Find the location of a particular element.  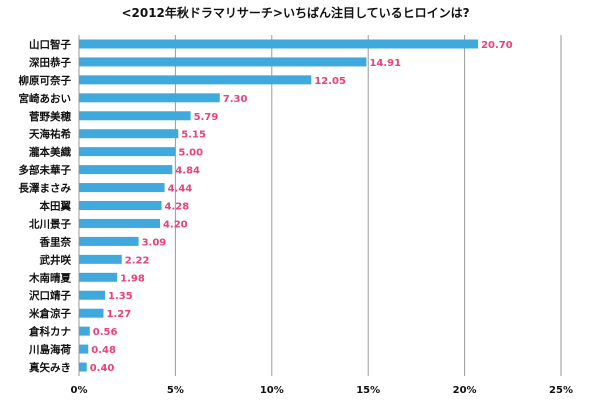

data-label: 12.05 is located at coordinates (330, 81).